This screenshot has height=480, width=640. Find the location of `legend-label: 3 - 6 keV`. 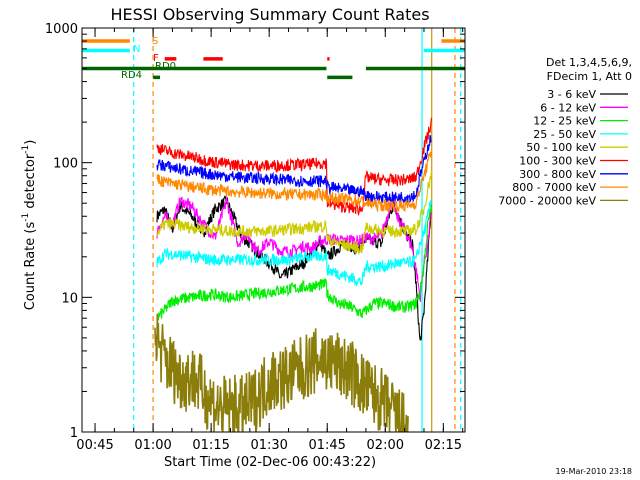

legend-label: 3 - 6 keV is located at coordinates (571, 94).